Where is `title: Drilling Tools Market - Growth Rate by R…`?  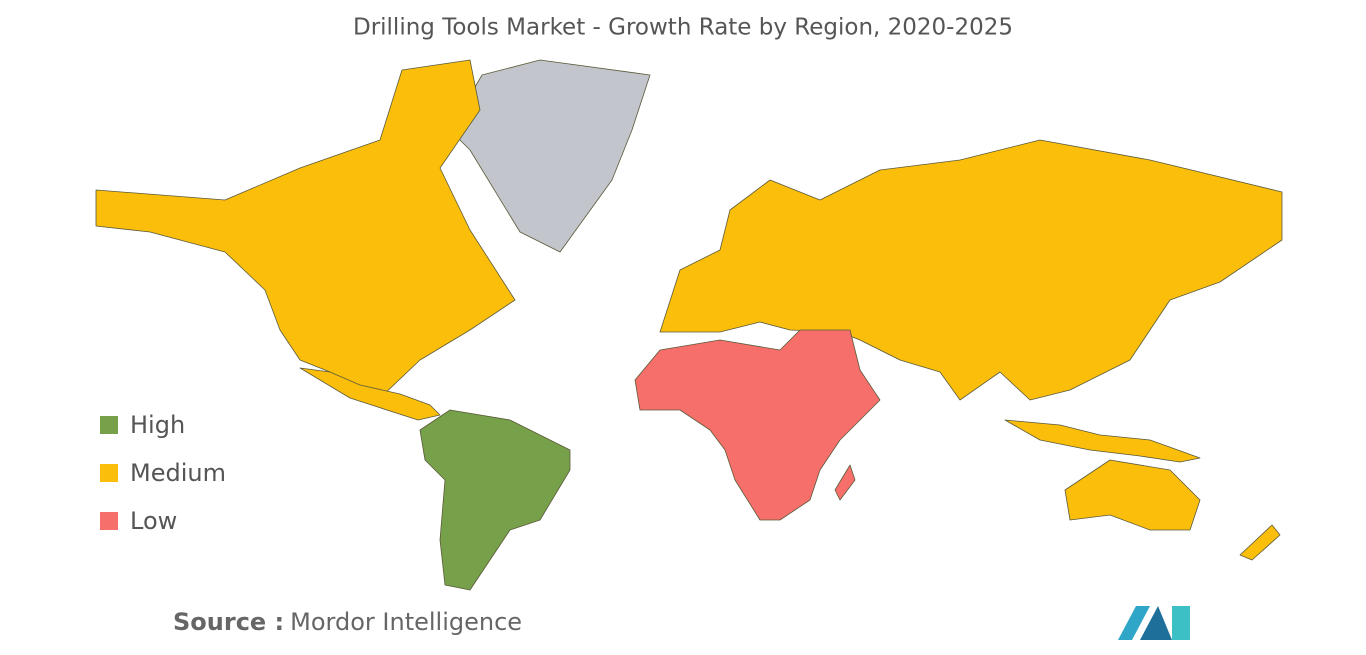
title: Drilling Tools Market - Growth Rate by R… is located at coordinates (683, 28).